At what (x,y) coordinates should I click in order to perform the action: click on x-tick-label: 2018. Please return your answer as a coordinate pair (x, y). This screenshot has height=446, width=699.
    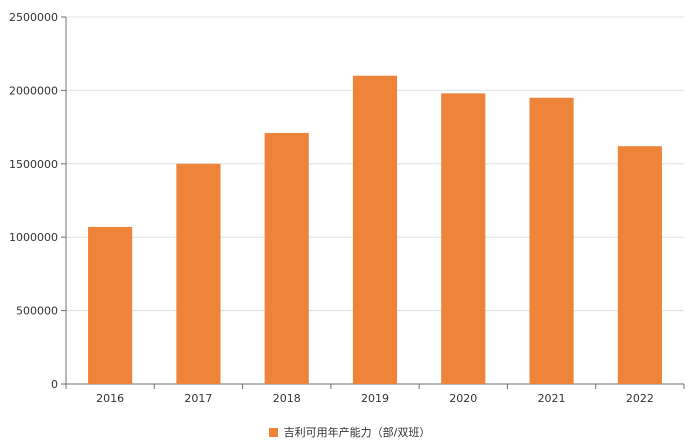
    Looking at the image, I should click on (287, 398).